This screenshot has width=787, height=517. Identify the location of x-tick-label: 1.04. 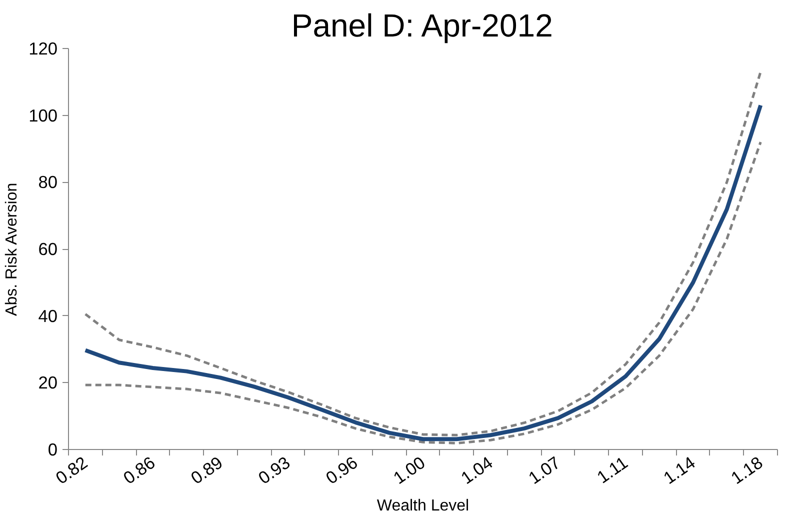
(477, 470).